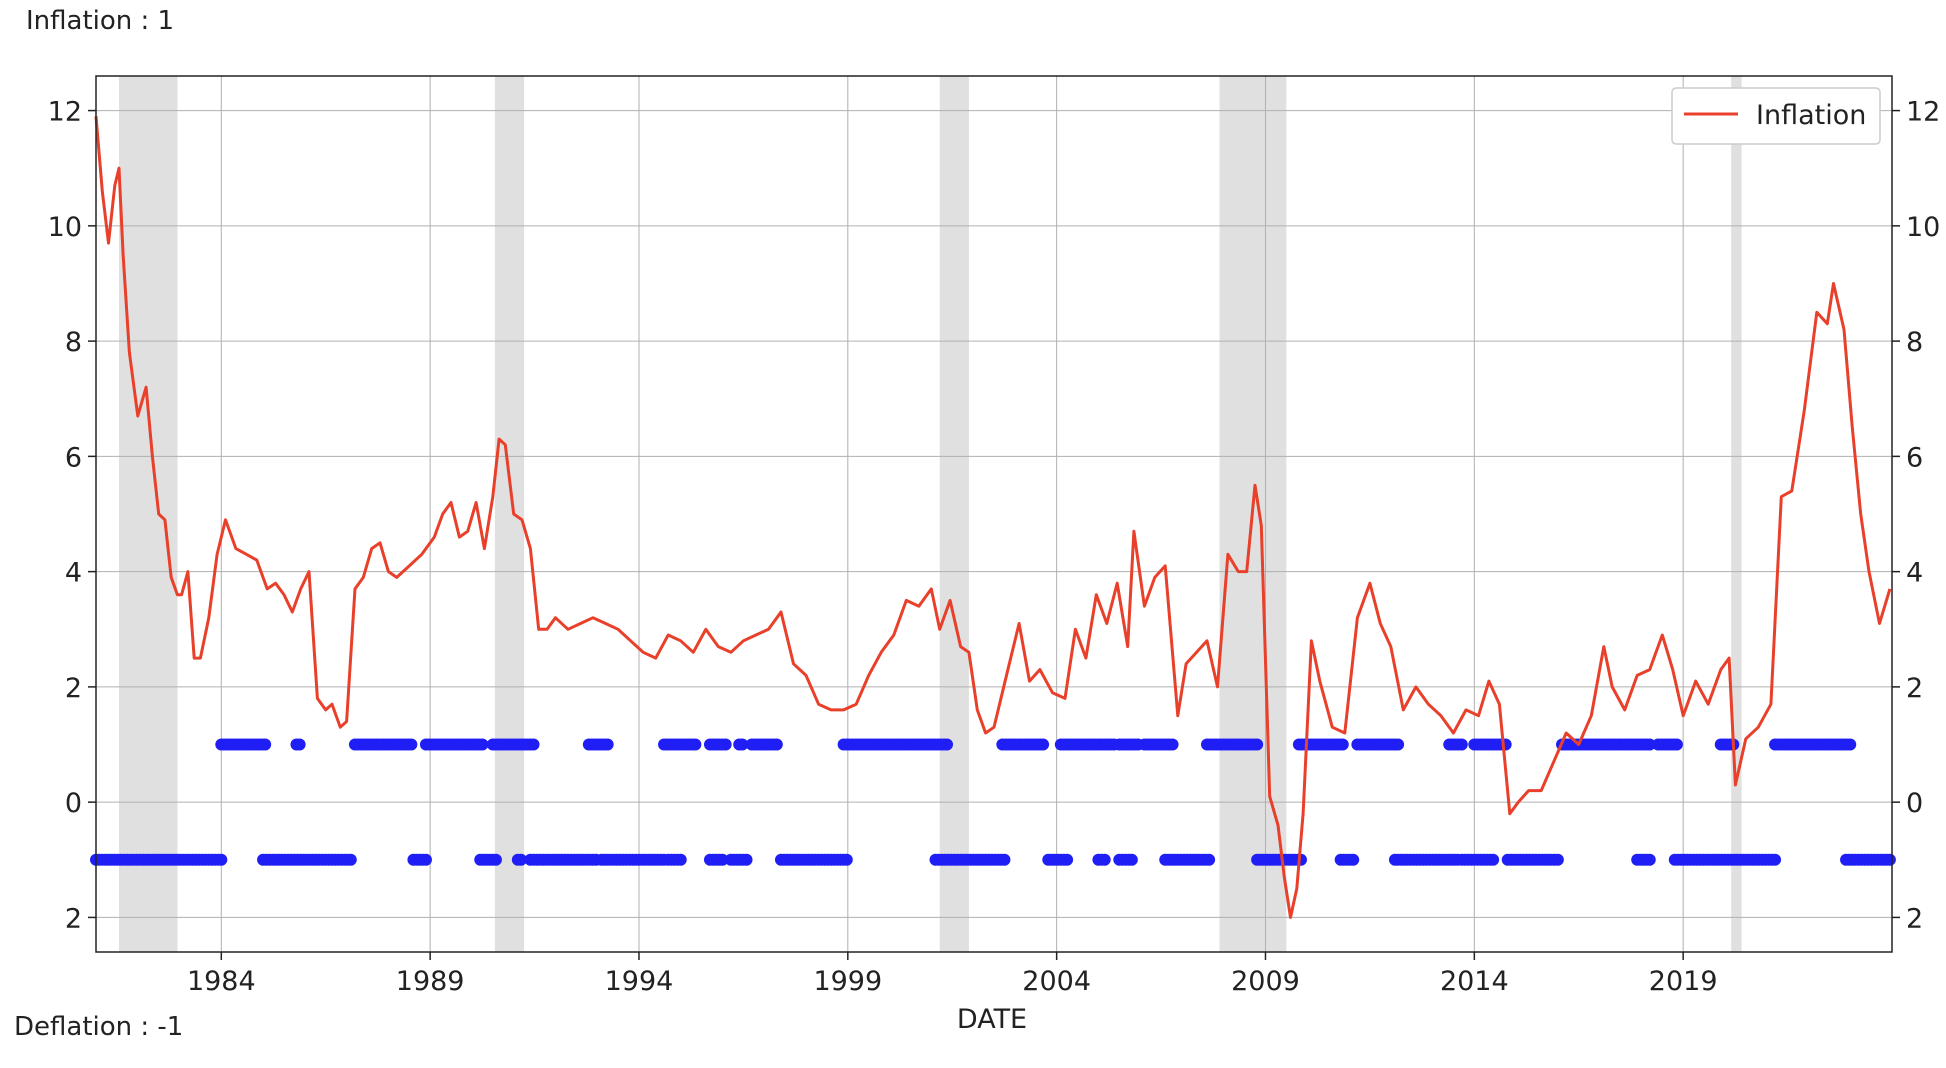 The image size is (1946, 1068). Describe the element at coordinates (1683, 981) in the screenshot. I see `x-tick-label: 2019` at that location.